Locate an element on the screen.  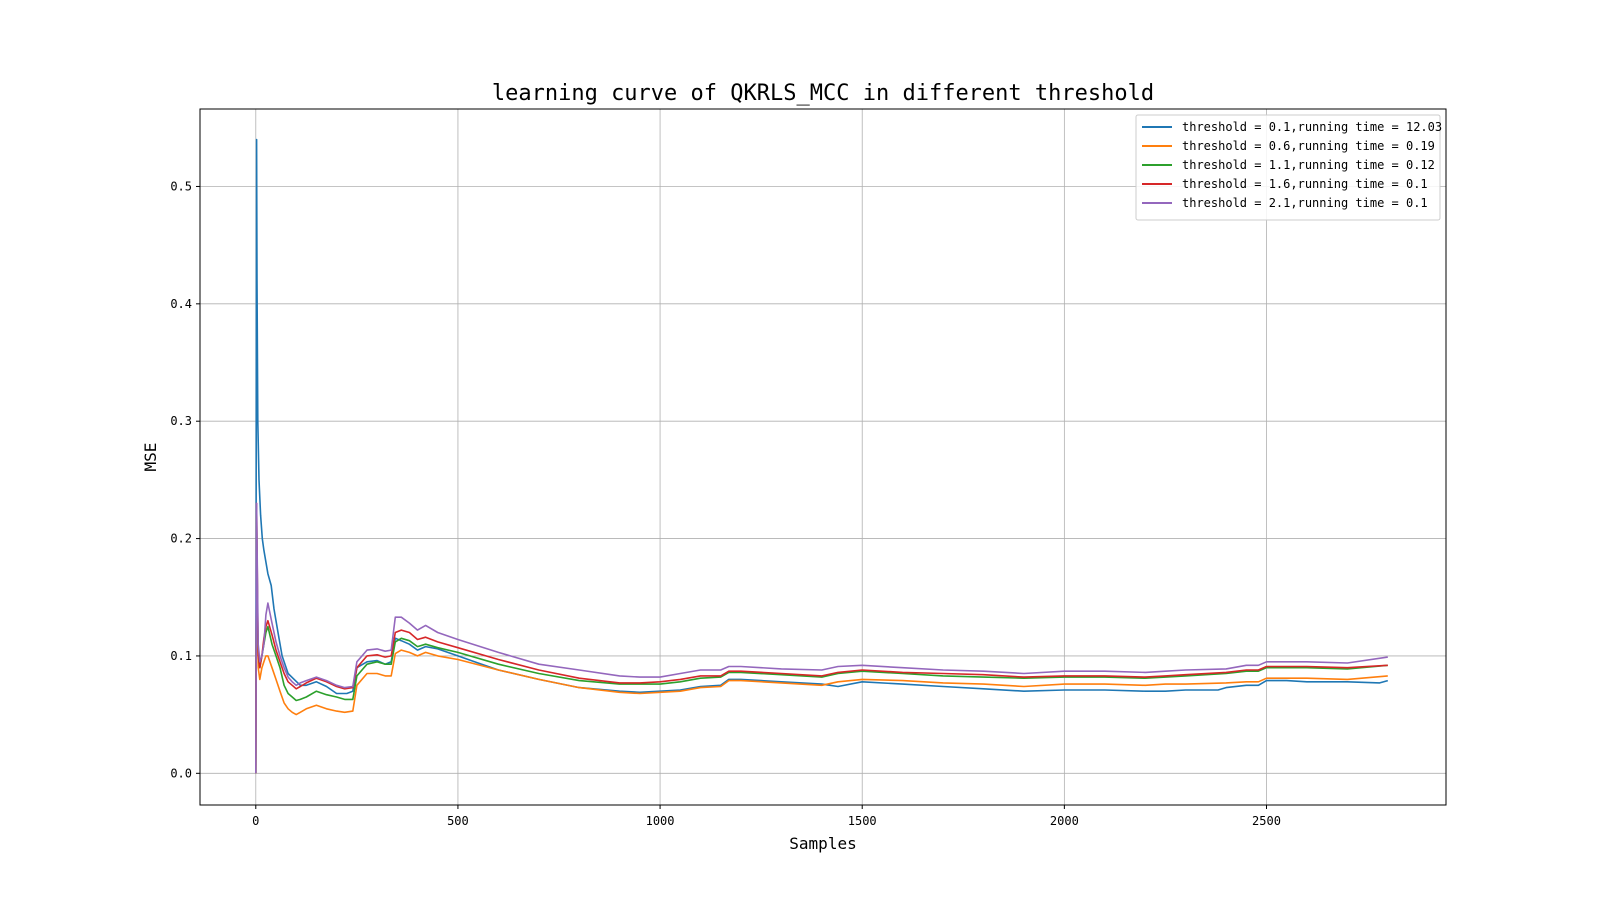
x-tick-label: 500 is located at coordinates (458, 821).